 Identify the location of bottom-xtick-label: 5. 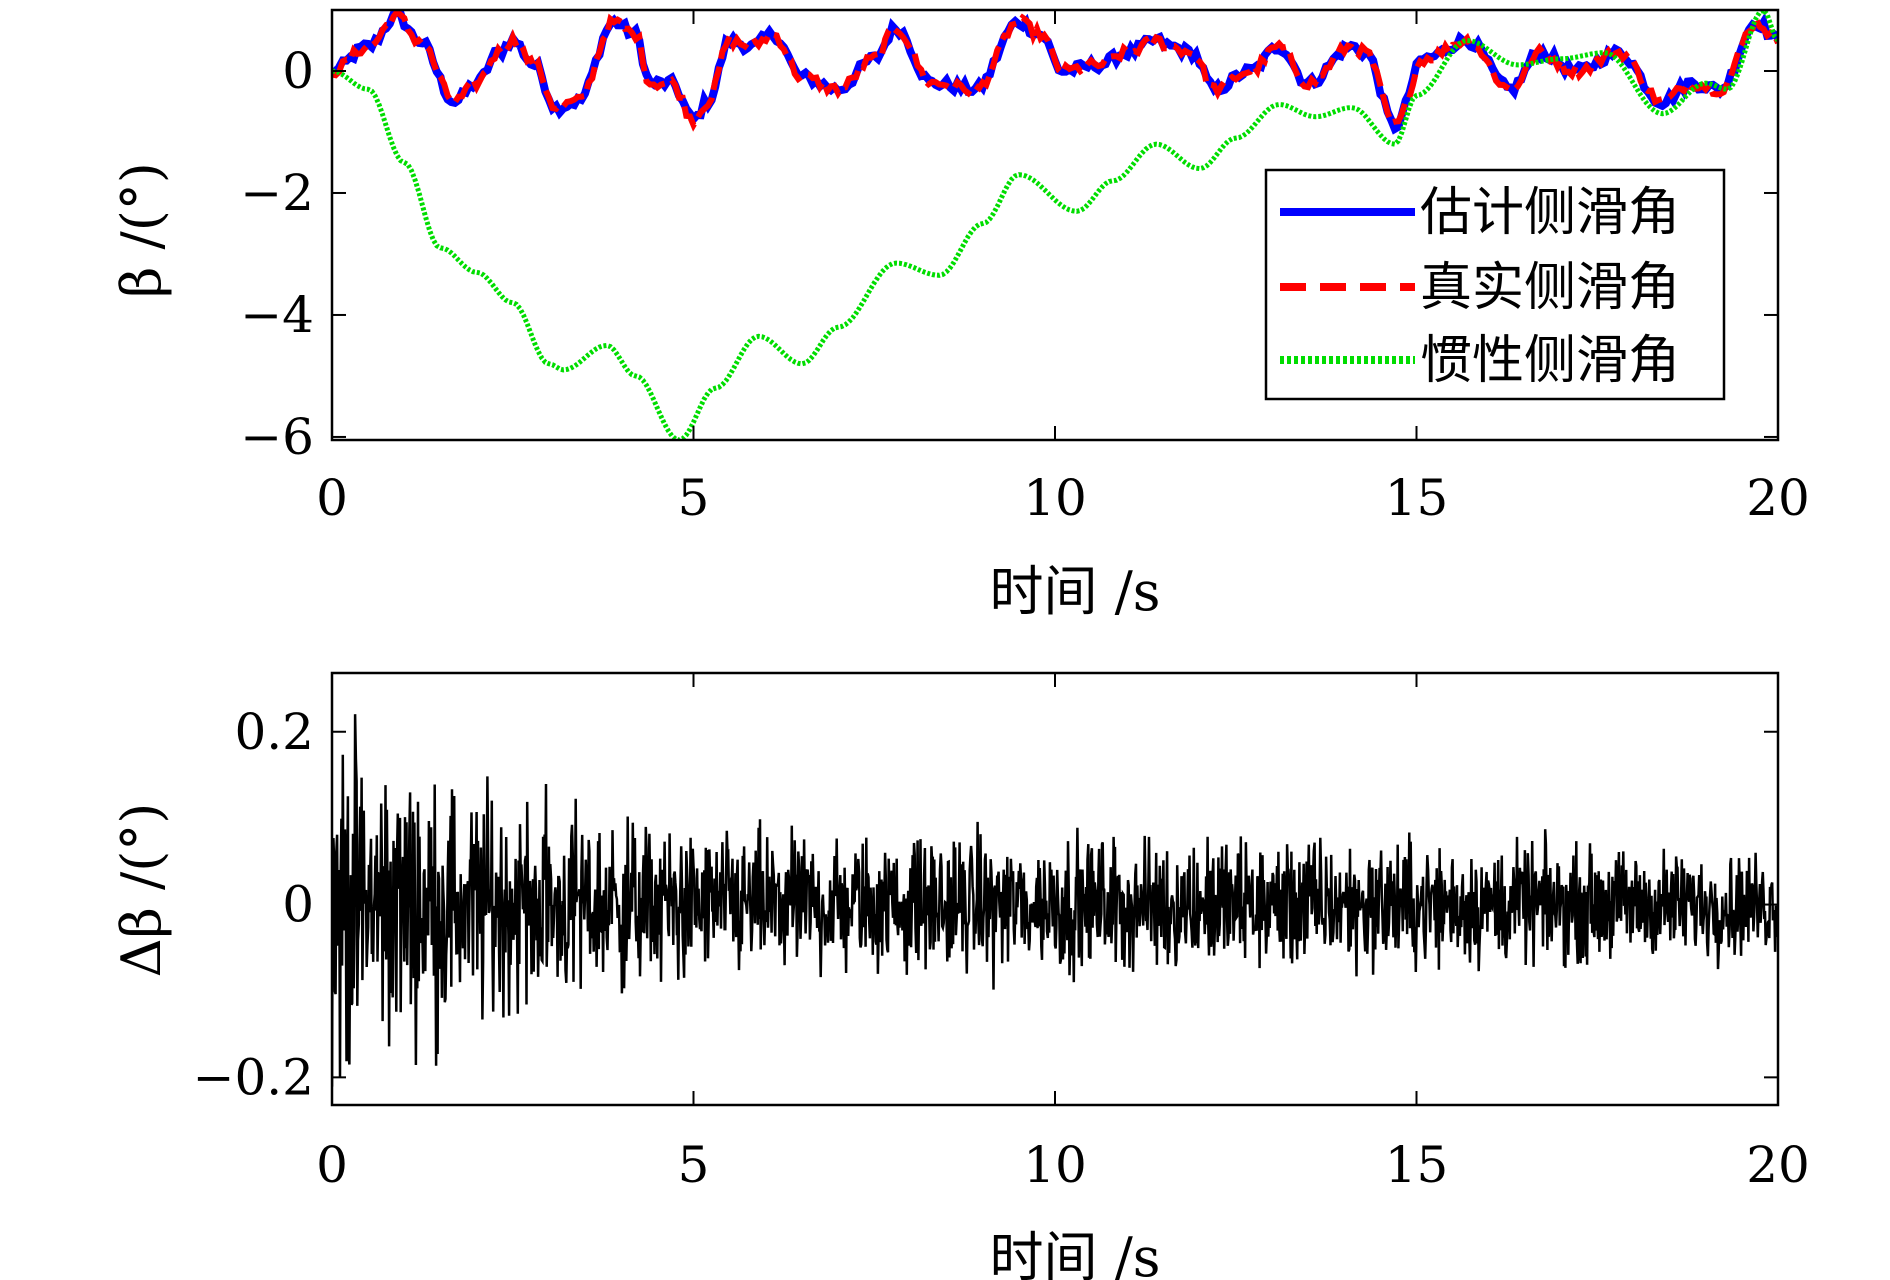
(694, 1165).